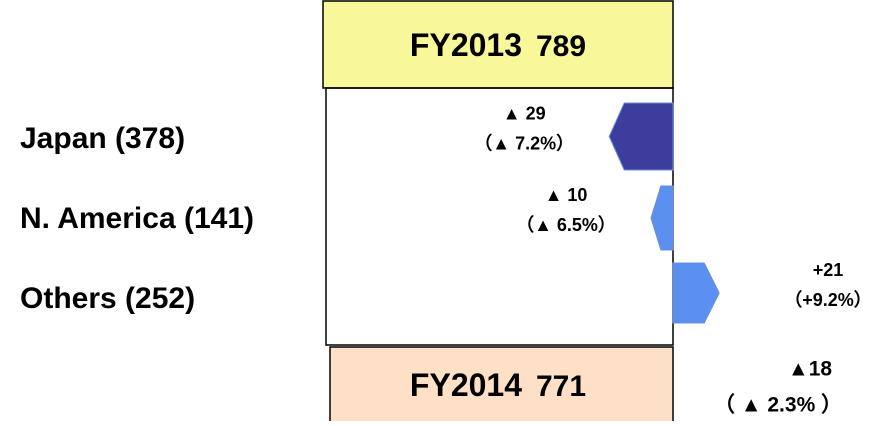 The height and width of the screenshot is (426, 884). Describe the element at coordinates (466, 45) in the screenshot. I see `start-label: FY2013` at that location.